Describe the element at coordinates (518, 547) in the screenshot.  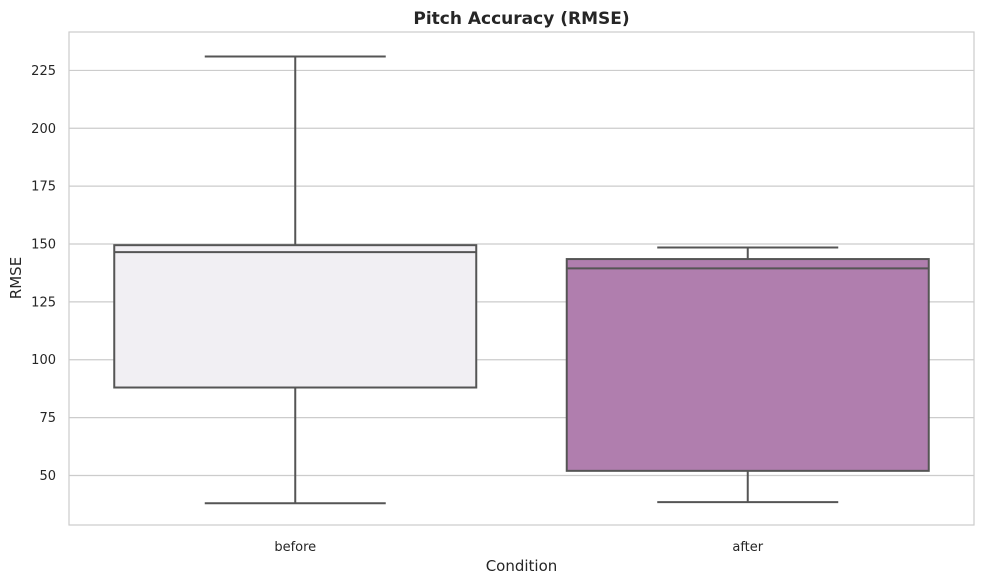
I see `x-tick-labels: before after` at that location.